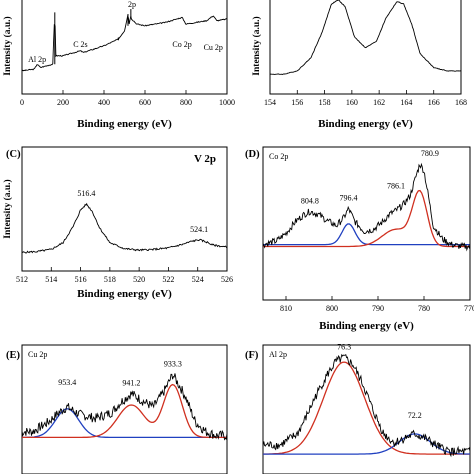 Image resolution: width=474 pixels, height=474 pixels. I want to click on x-tick-label: 166, so click(434, 102).